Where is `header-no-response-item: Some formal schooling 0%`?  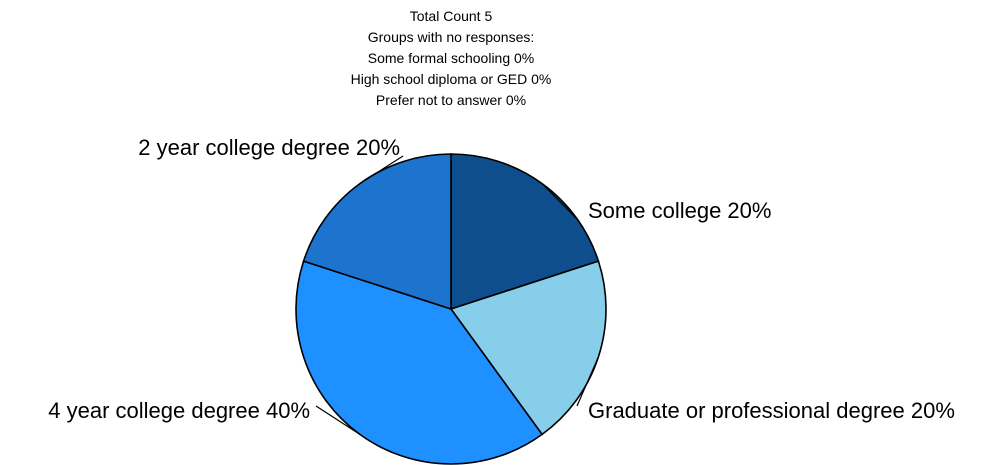
header-no-response-item: Some formal schooling 0% is located at coordinates (451, 58).